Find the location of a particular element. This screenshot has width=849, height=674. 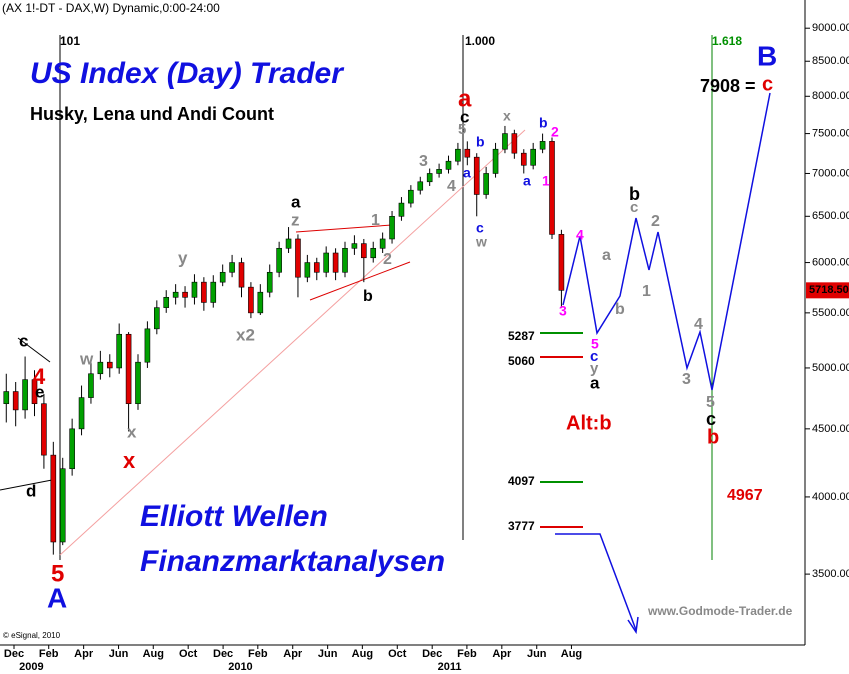

annotation: w is located at coordinates (481, 242).